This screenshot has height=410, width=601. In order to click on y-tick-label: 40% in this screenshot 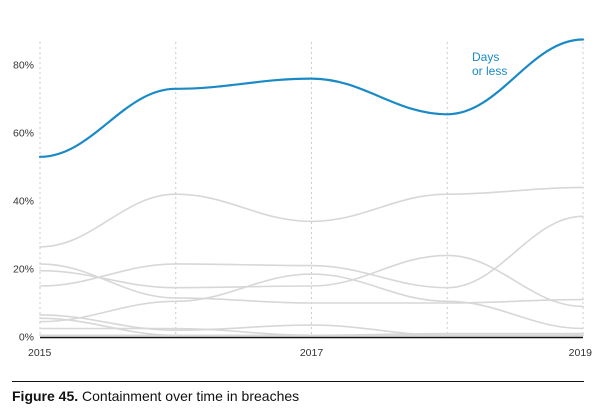, I will do `click(23, 202)`.